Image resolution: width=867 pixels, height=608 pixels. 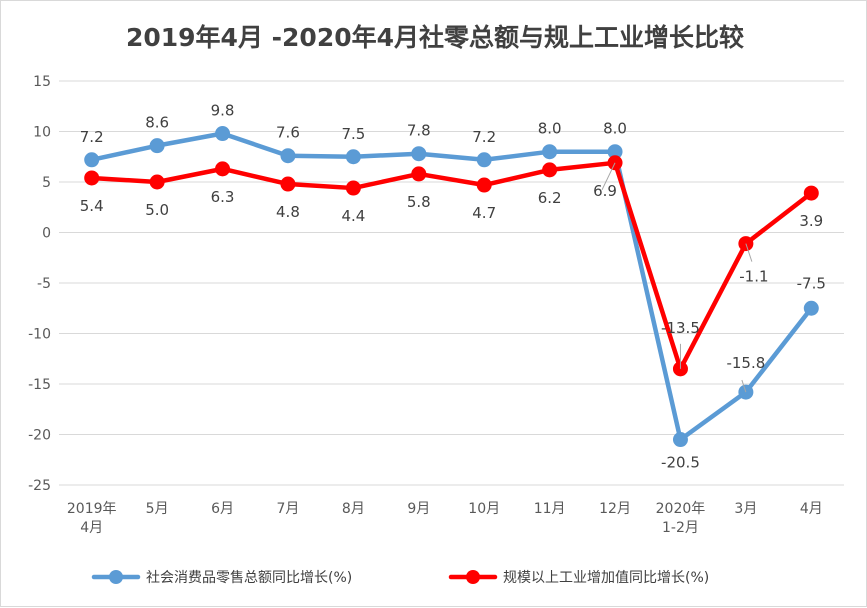 What do you see at coordinates (46, 183) in the screenshot?
I see `y-tick-label: 5` at bounding box center [46, 183].